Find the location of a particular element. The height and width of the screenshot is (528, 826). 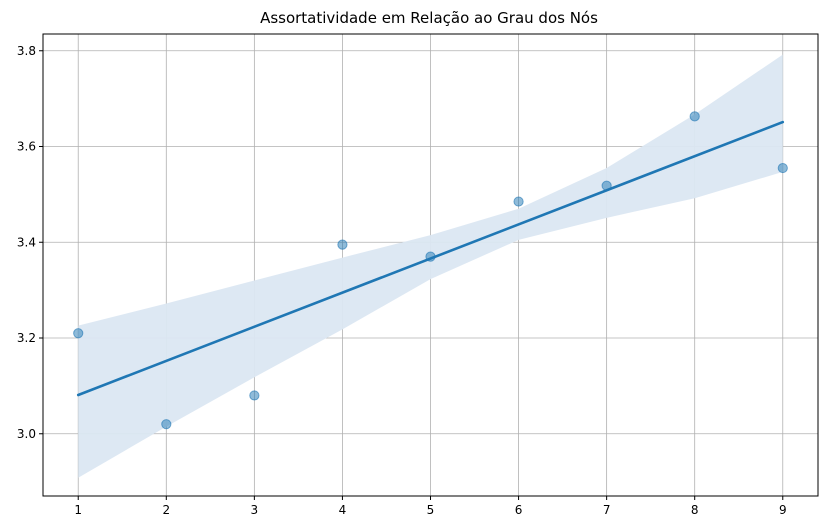

x-tick-label: 7 is located at coordinates (607, 510).